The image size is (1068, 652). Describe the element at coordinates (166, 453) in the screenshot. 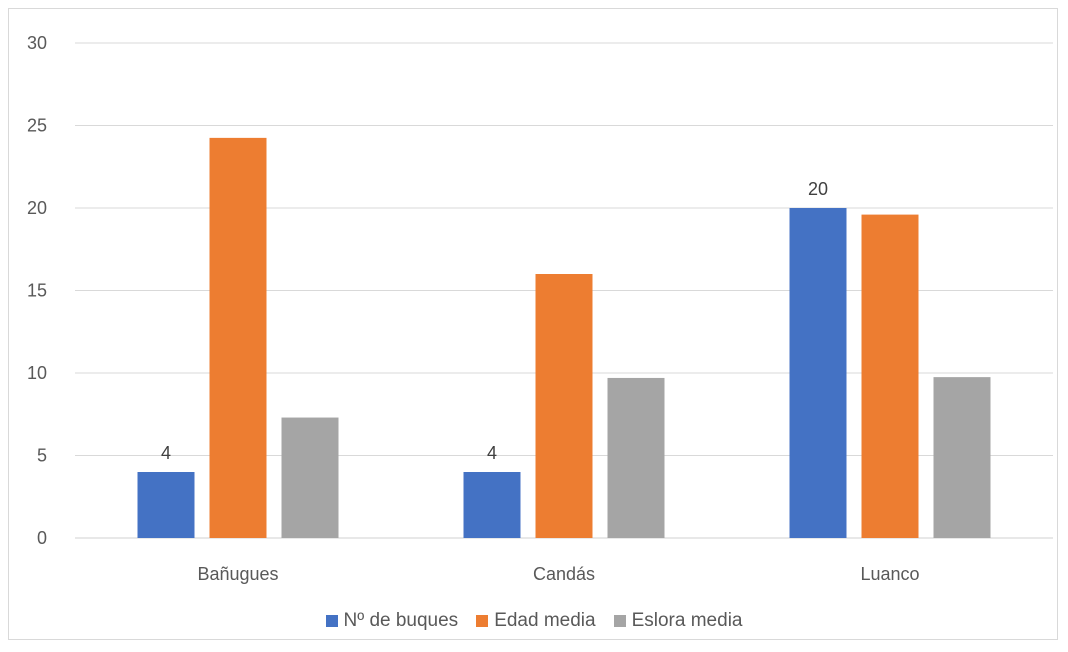

I see `data-label-Bañugues: 4` at that location.